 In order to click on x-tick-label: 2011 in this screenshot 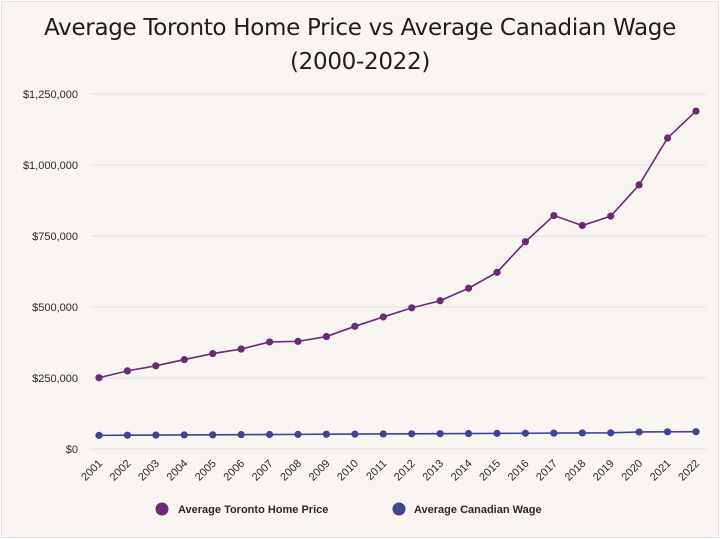, I will do `click(376, 470)`.